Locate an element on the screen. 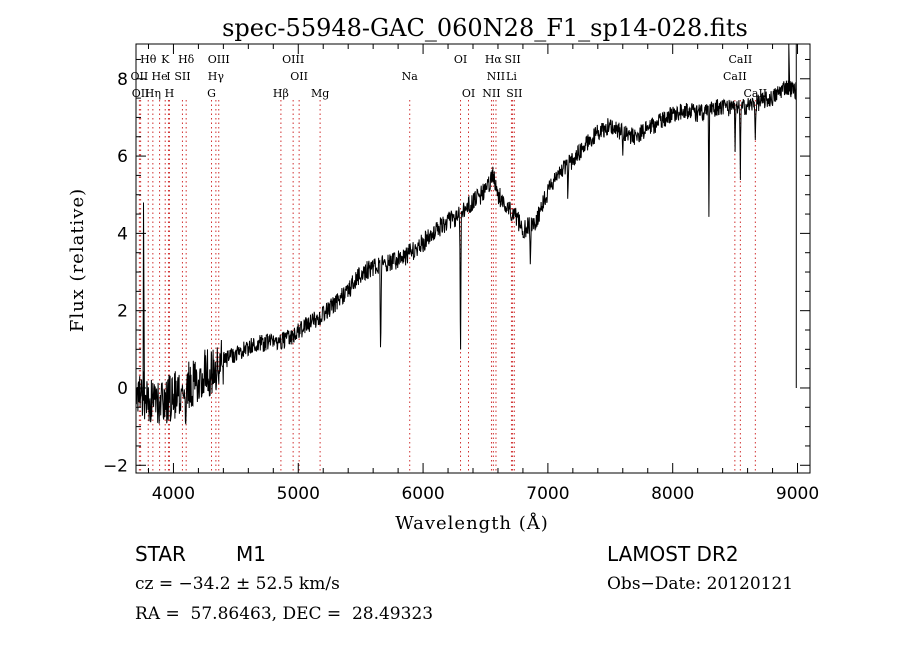  line-marker-label: Hγ is located at coordinates (216, 76).